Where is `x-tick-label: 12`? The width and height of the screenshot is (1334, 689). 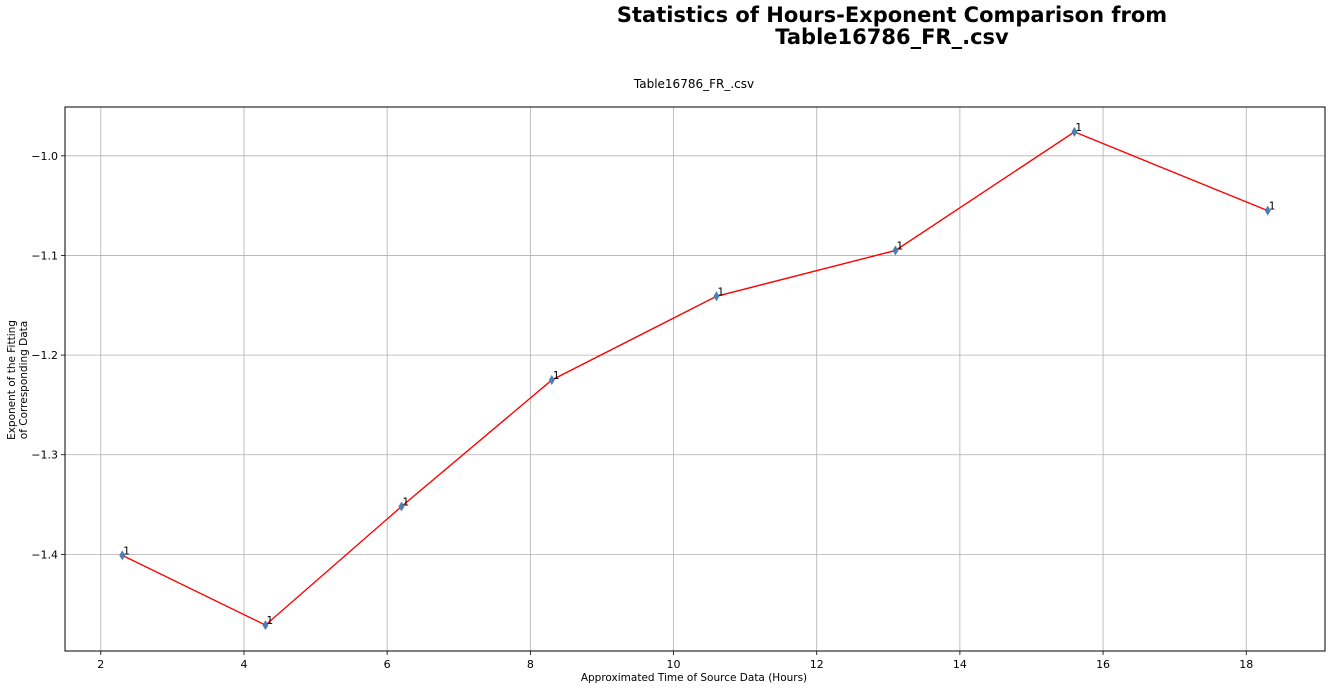 x-tick-label: 12 is located at coordinates (817, 664).